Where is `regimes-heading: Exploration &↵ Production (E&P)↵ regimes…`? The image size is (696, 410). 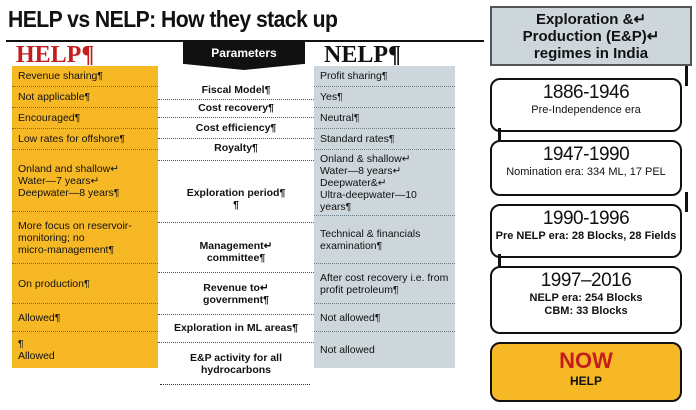 regimes-heading: Exploration &↵ Production (E&P)↵ regimes… is located at coordinates (591, 36).